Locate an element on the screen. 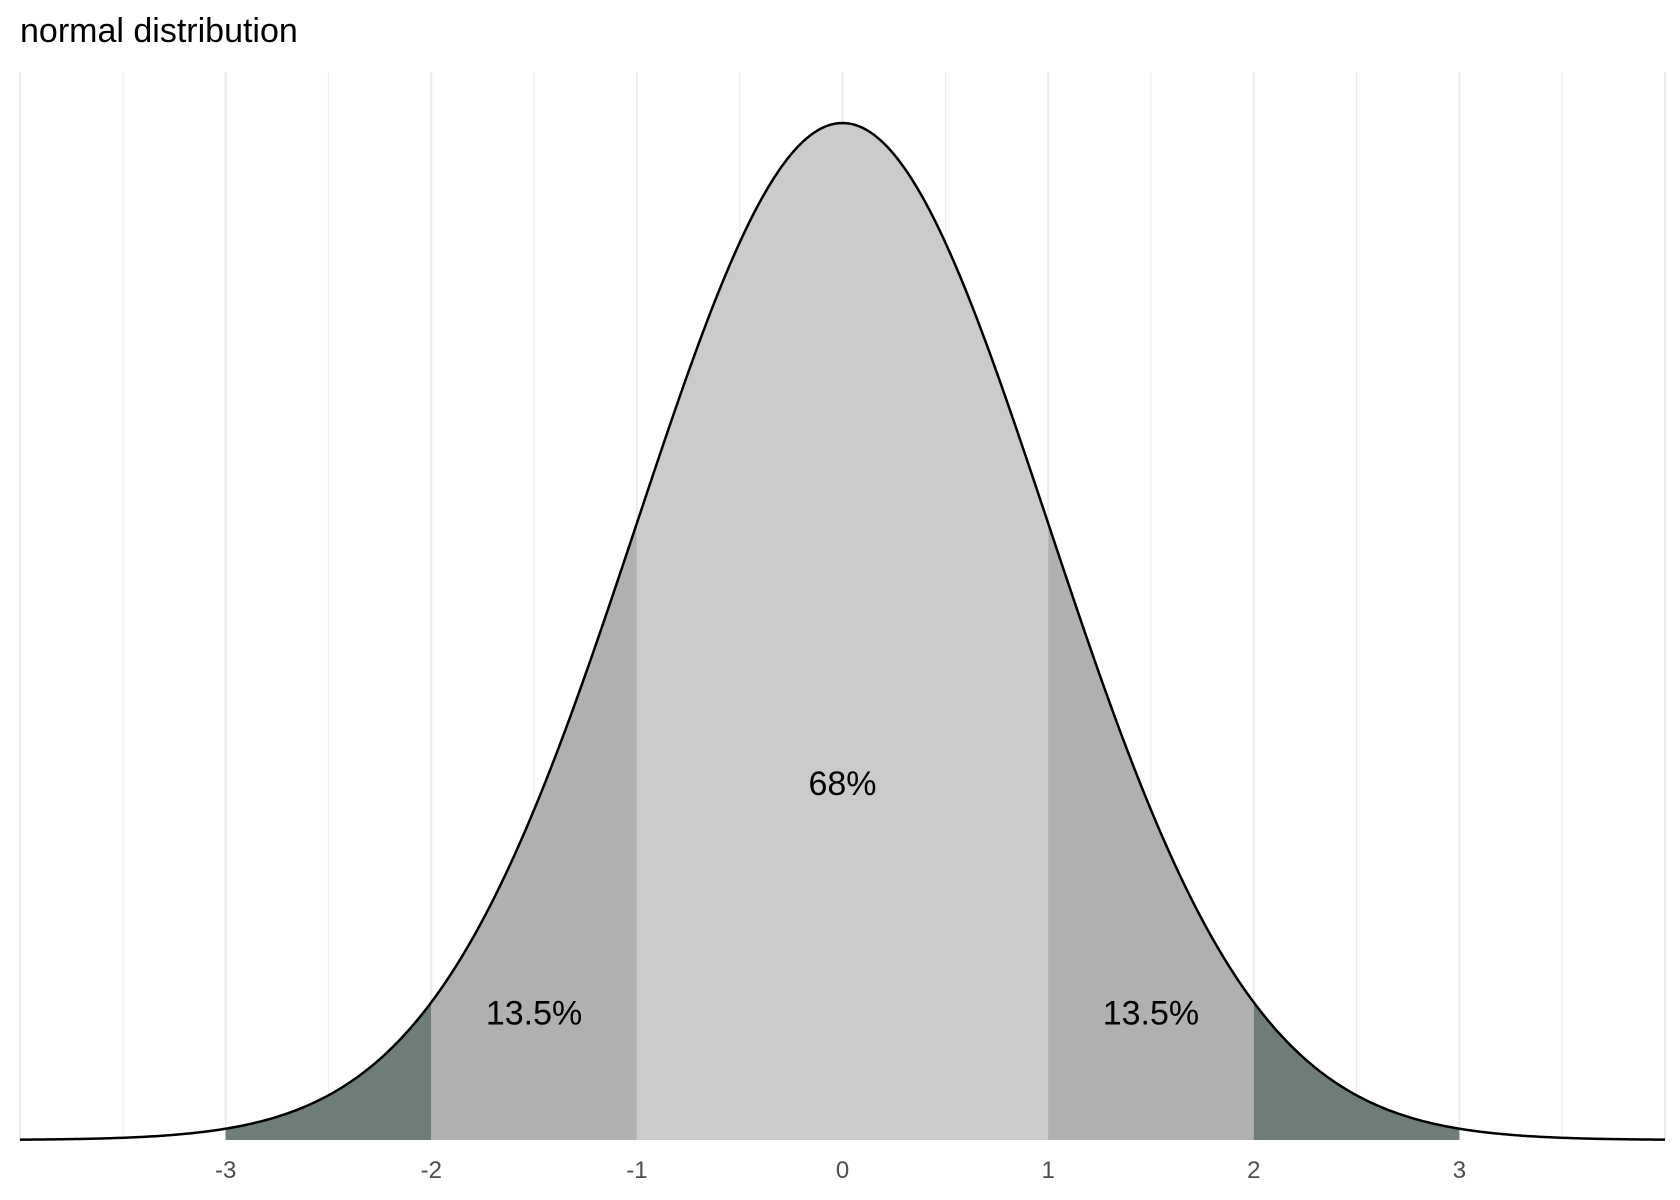  region-percent-label: 68% is located at coordinates (842, 784).